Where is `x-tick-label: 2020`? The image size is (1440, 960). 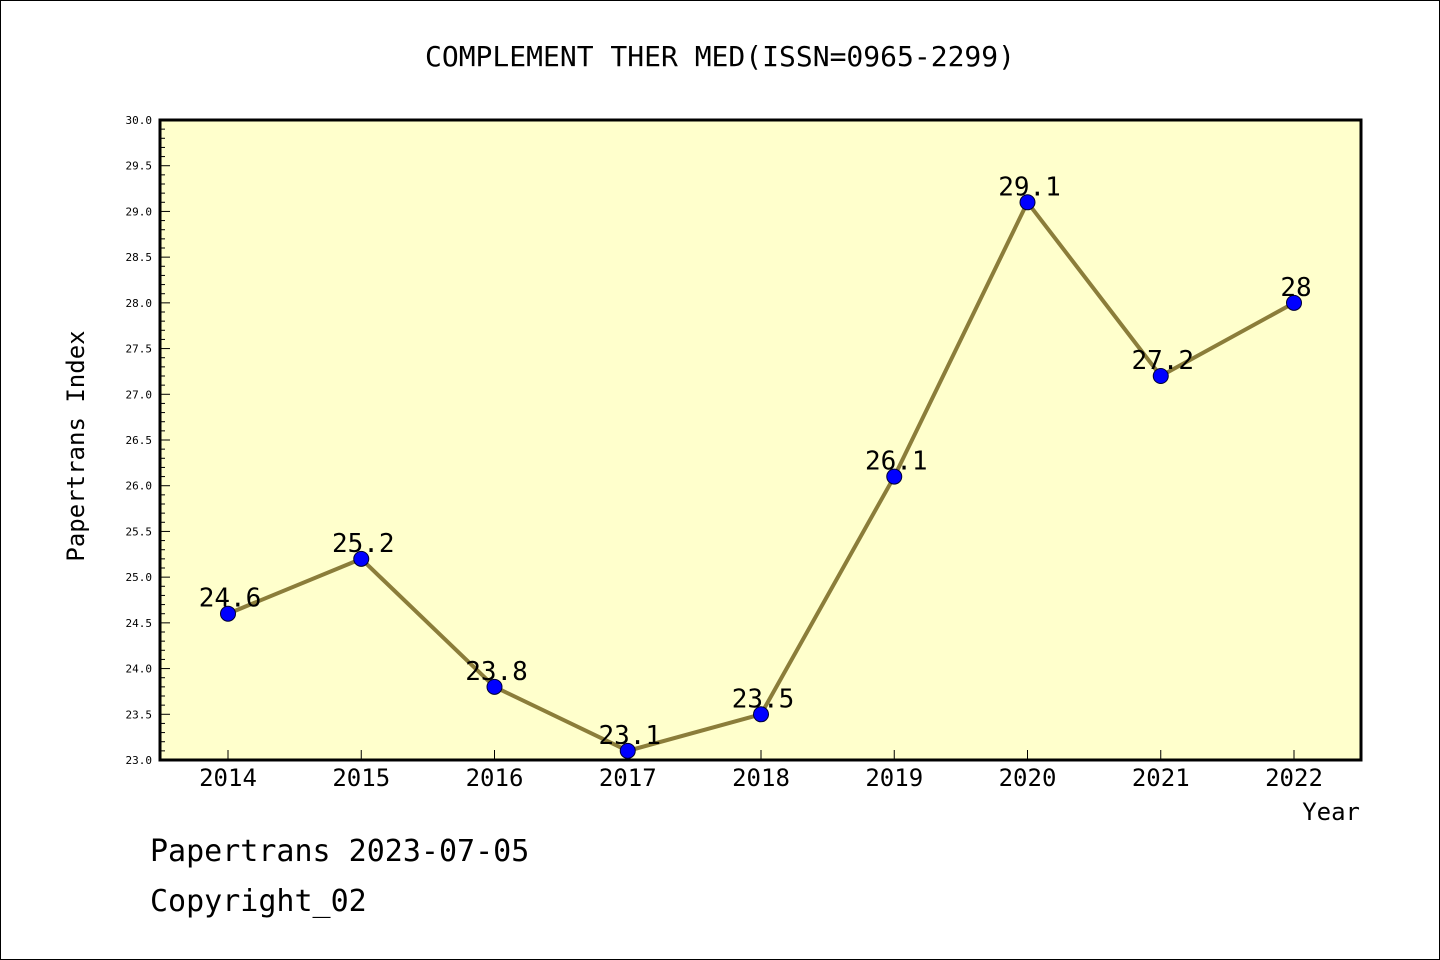 x-tick-label: 2020 is located at coordinates (1028, 778).